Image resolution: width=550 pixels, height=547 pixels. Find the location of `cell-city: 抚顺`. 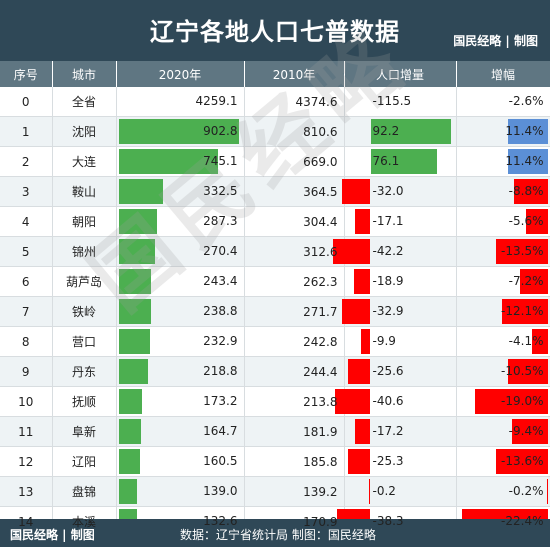

cell-city: 抚顺 is located at coordinates (84, 401).